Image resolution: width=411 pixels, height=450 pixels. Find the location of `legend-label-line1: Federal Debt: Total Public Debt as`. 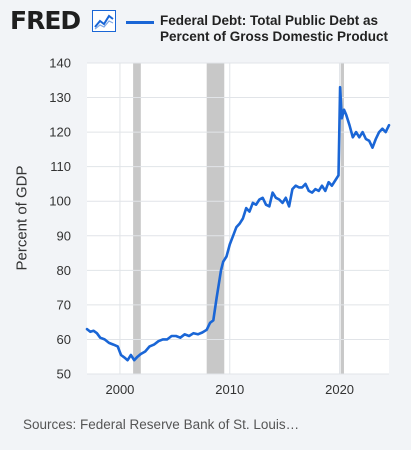

legend-label-line1: Federal Debt: Total Public Debt as is located at coordinates (269, 20).